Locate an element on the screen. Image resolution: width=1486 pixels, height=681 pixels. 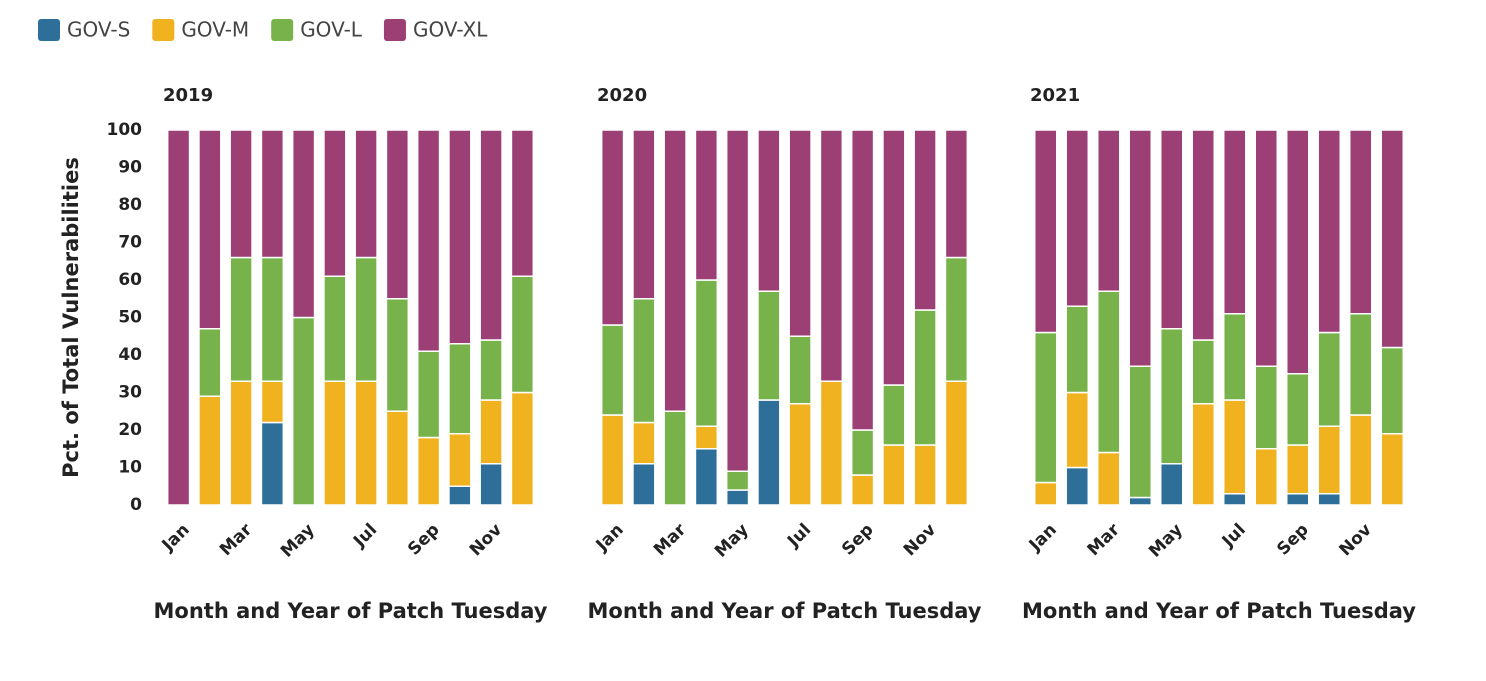
y-tick-label: 20 is located at coordinates (130, 430).